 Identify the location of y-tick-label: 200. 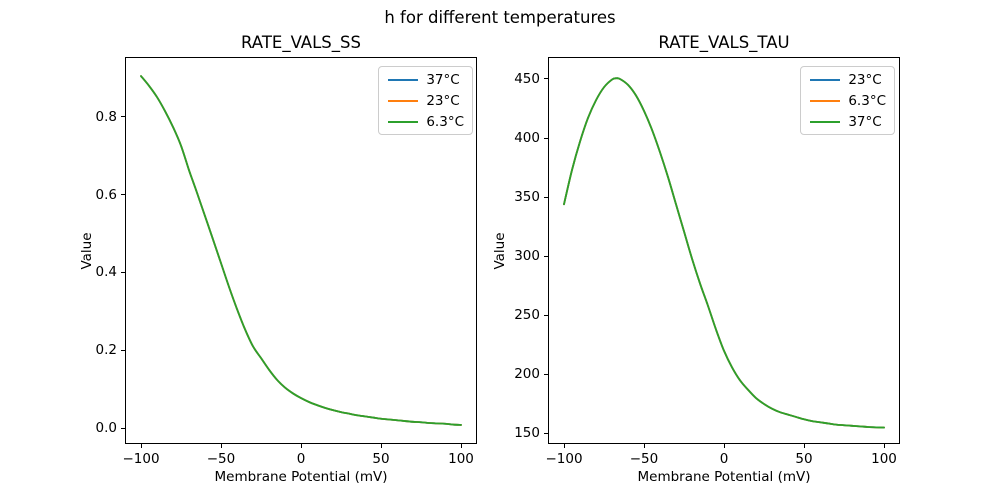
(527, 374).